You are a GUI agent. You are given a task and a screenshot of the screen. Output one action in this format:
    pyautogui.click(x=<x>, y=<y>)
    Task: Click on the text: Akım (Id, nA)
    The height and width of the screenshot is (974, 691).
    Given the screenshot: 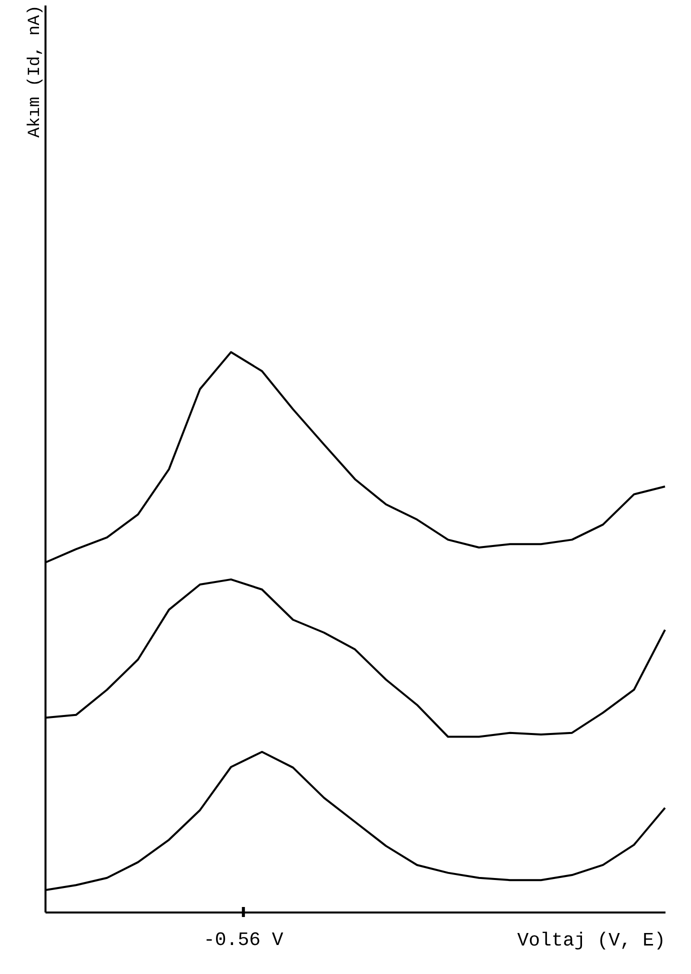 What is the action you would take?
    pyautogui.click(x=35, y=71)
    